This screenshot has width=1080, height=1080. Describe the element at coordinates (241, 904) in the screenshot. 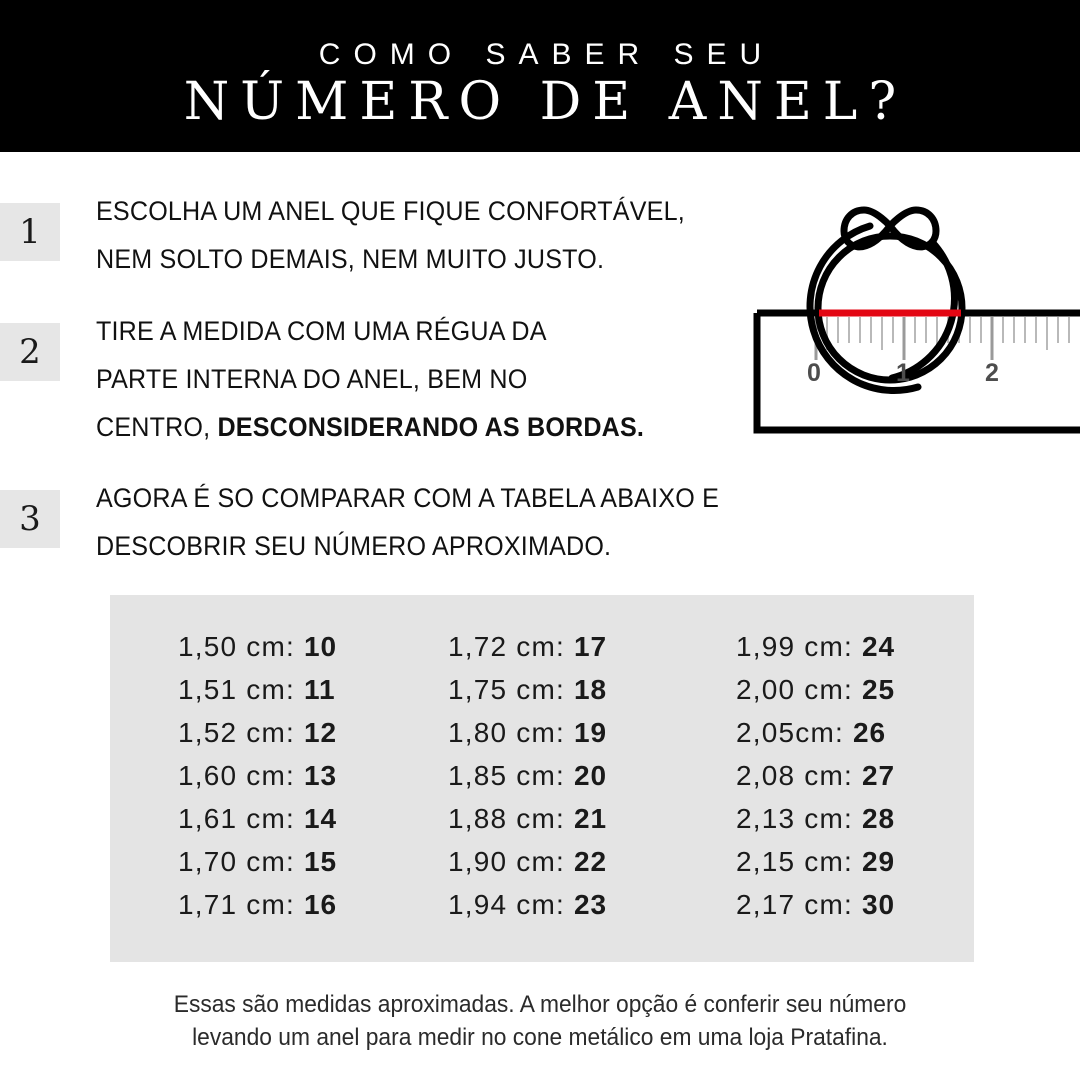

I see `size-measure: 1,71 cm:` at that location.